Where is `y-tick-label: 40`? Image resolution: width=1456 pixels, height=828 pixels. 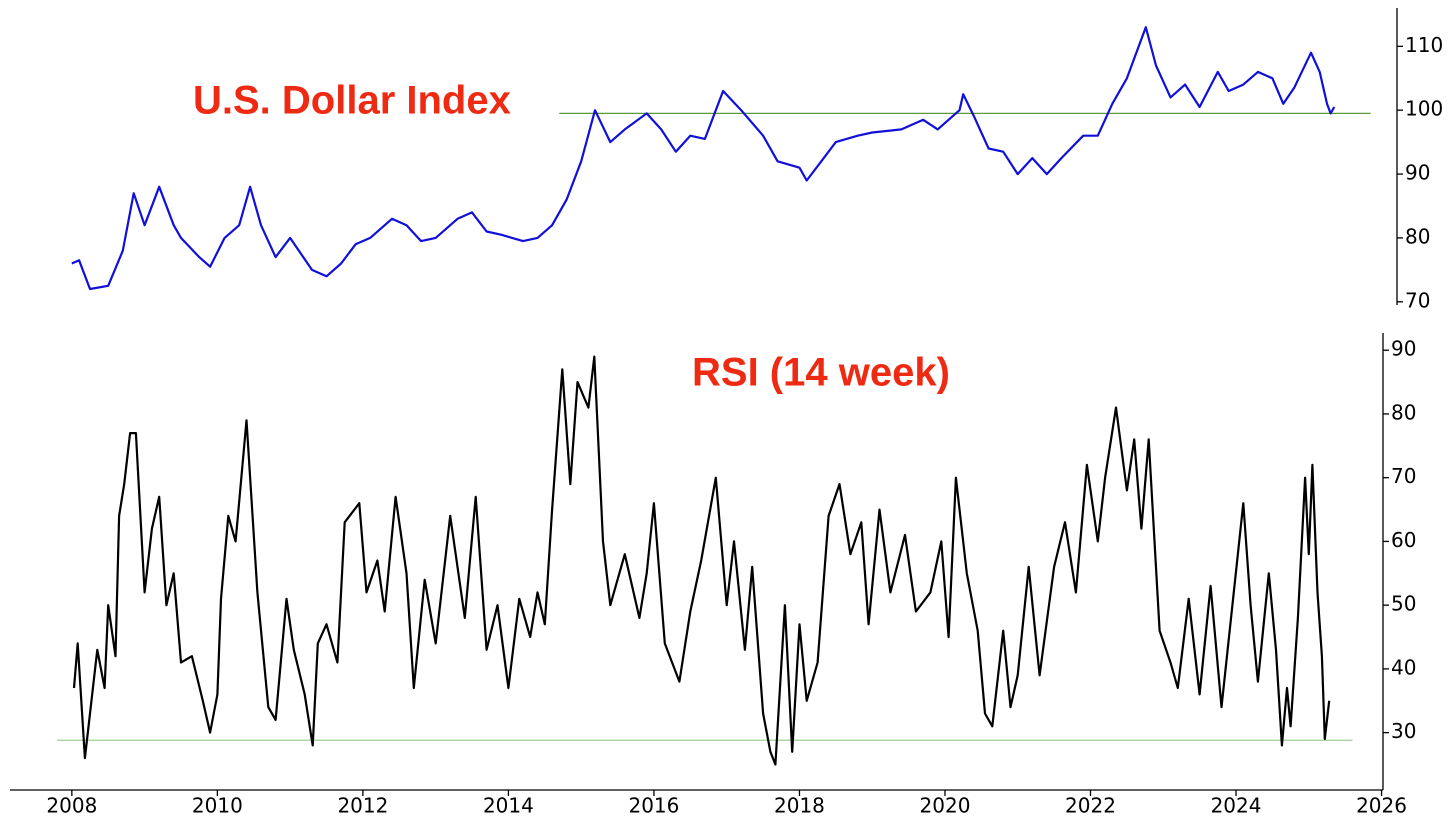 y-tick-label: 40 is located at coordinates (1403, 667).